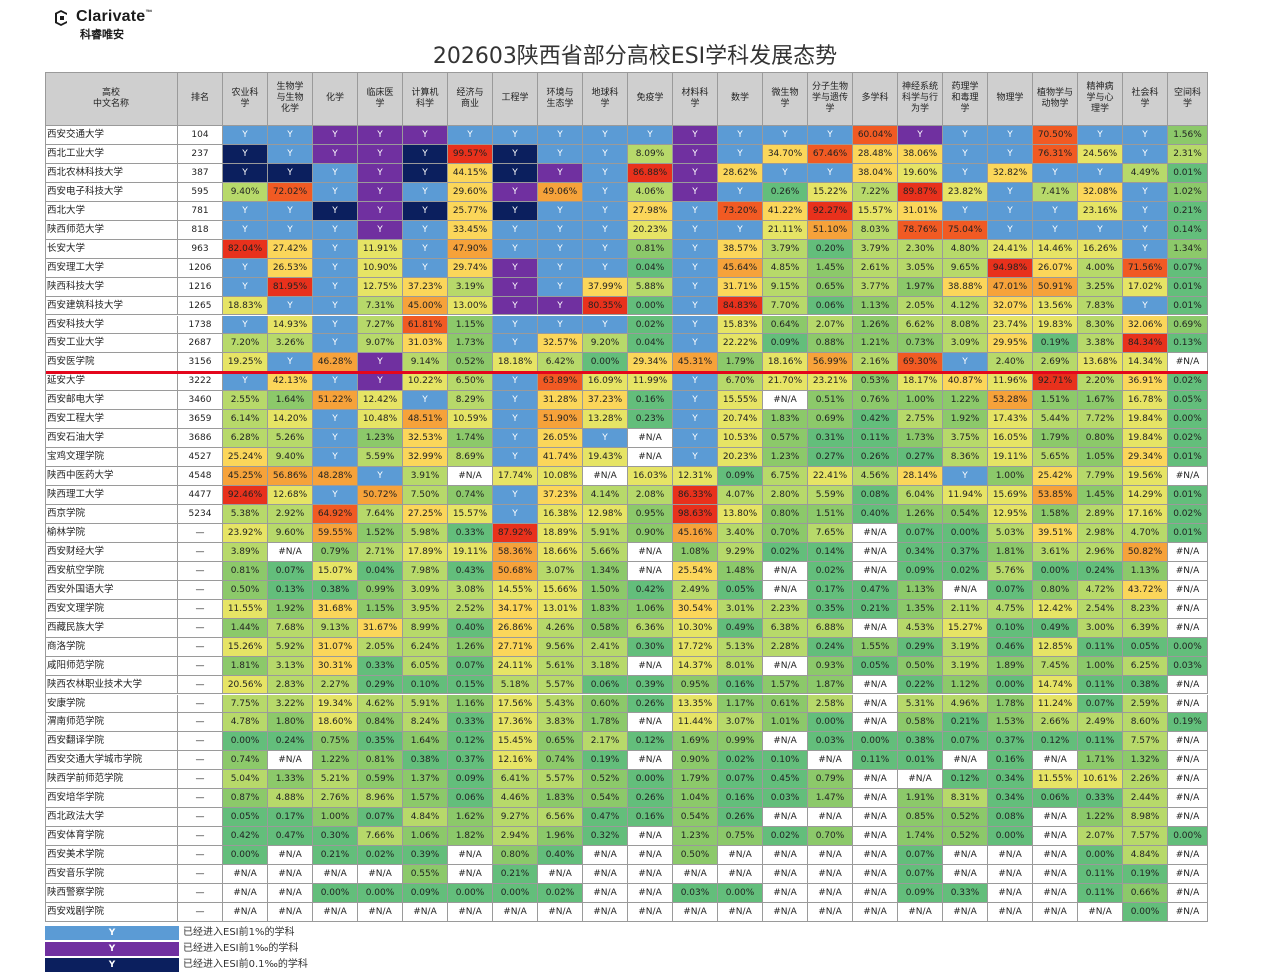  I want to click on subject-cell: 16.05%, so click(1010, 439).